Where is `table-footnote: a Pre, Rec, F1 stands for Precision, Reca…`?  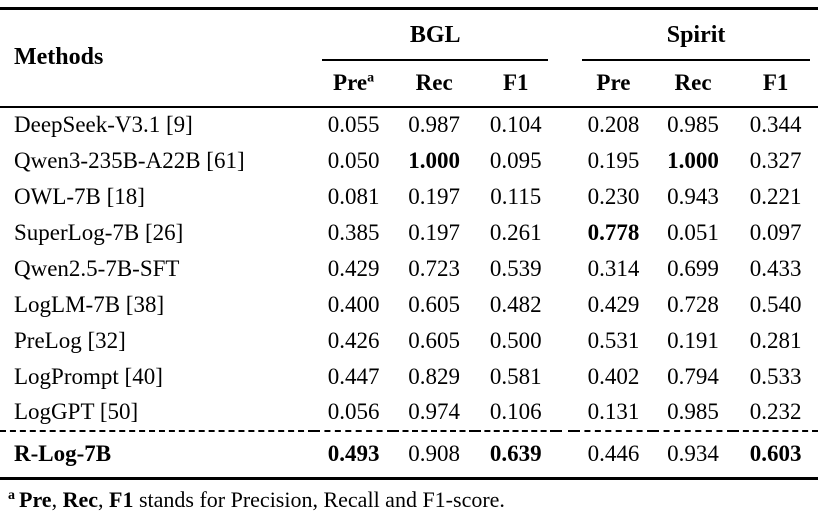 table-footnote: a Pre, Rec, F1 stands for Precision, Reca… is located at coordinates (409, 500).